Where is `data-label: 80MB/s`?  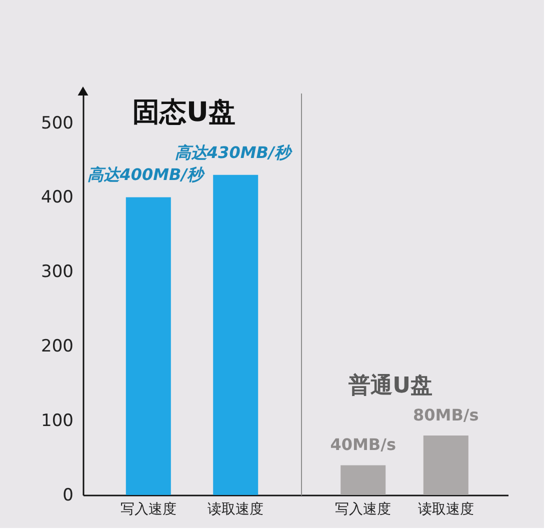
data-label: 80MB/s is located at coordinates (446, 414).